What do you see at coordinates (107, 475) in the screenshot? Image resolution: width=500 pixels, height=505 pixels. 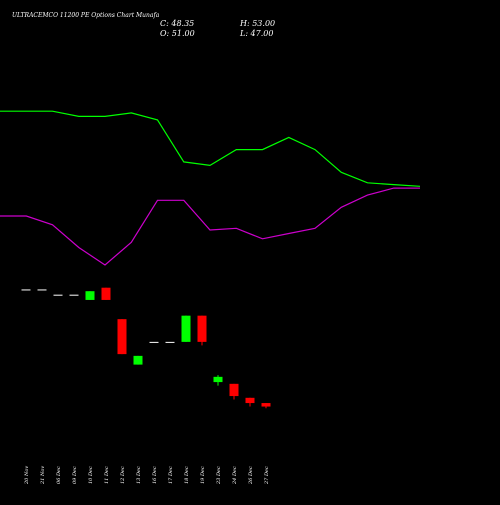 I see `x-tick-label: 11 Dec` at bounding box center [107, 475].